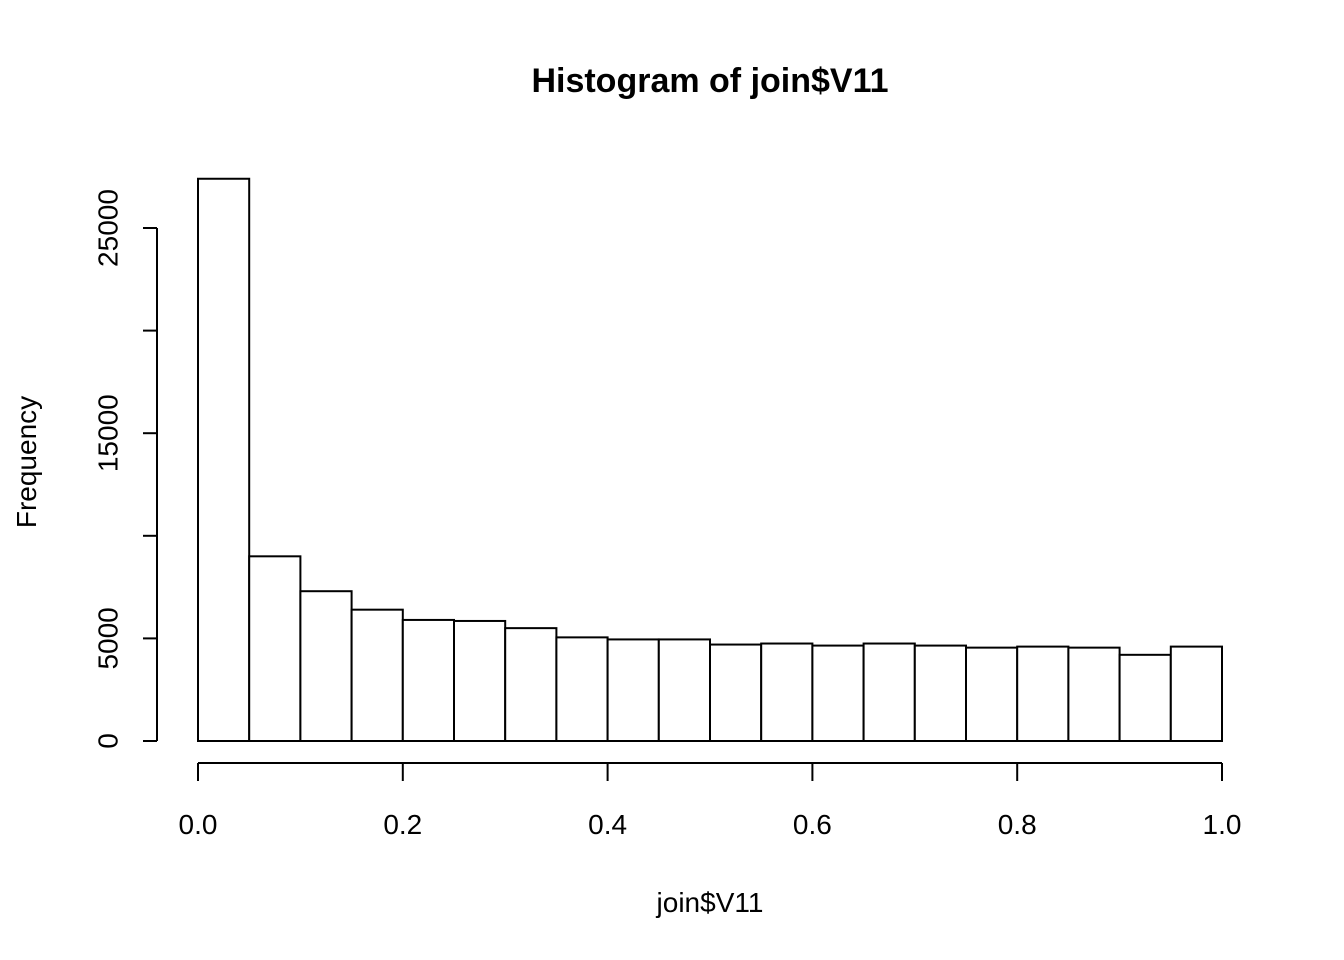 The width and height of the screenshot is (1344, 960). Describe the element at coordinates (710, 902) in the screenshot. I see `x-axis-label: join$V11` at that location.